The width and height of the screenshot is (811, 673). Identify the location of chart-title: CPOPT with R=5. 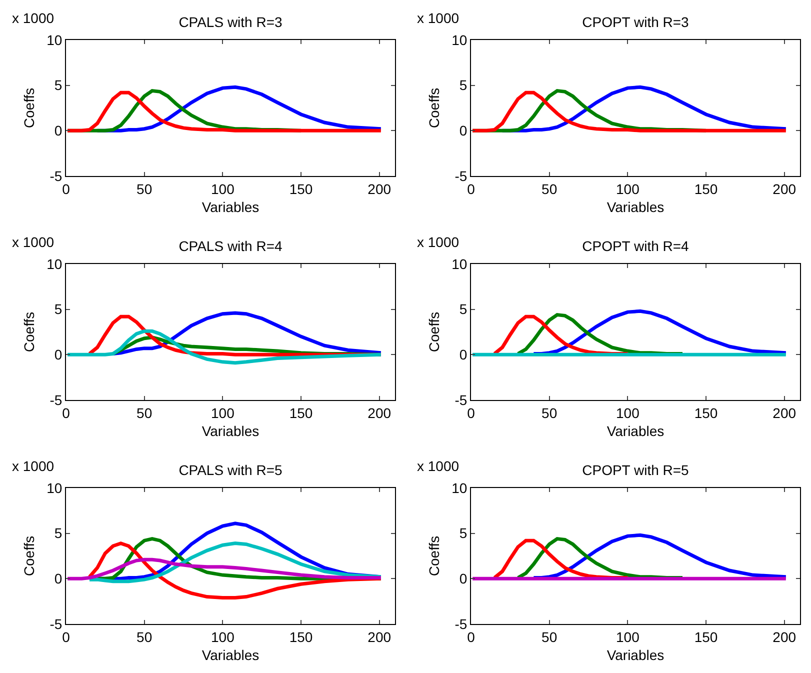
(636, 470).